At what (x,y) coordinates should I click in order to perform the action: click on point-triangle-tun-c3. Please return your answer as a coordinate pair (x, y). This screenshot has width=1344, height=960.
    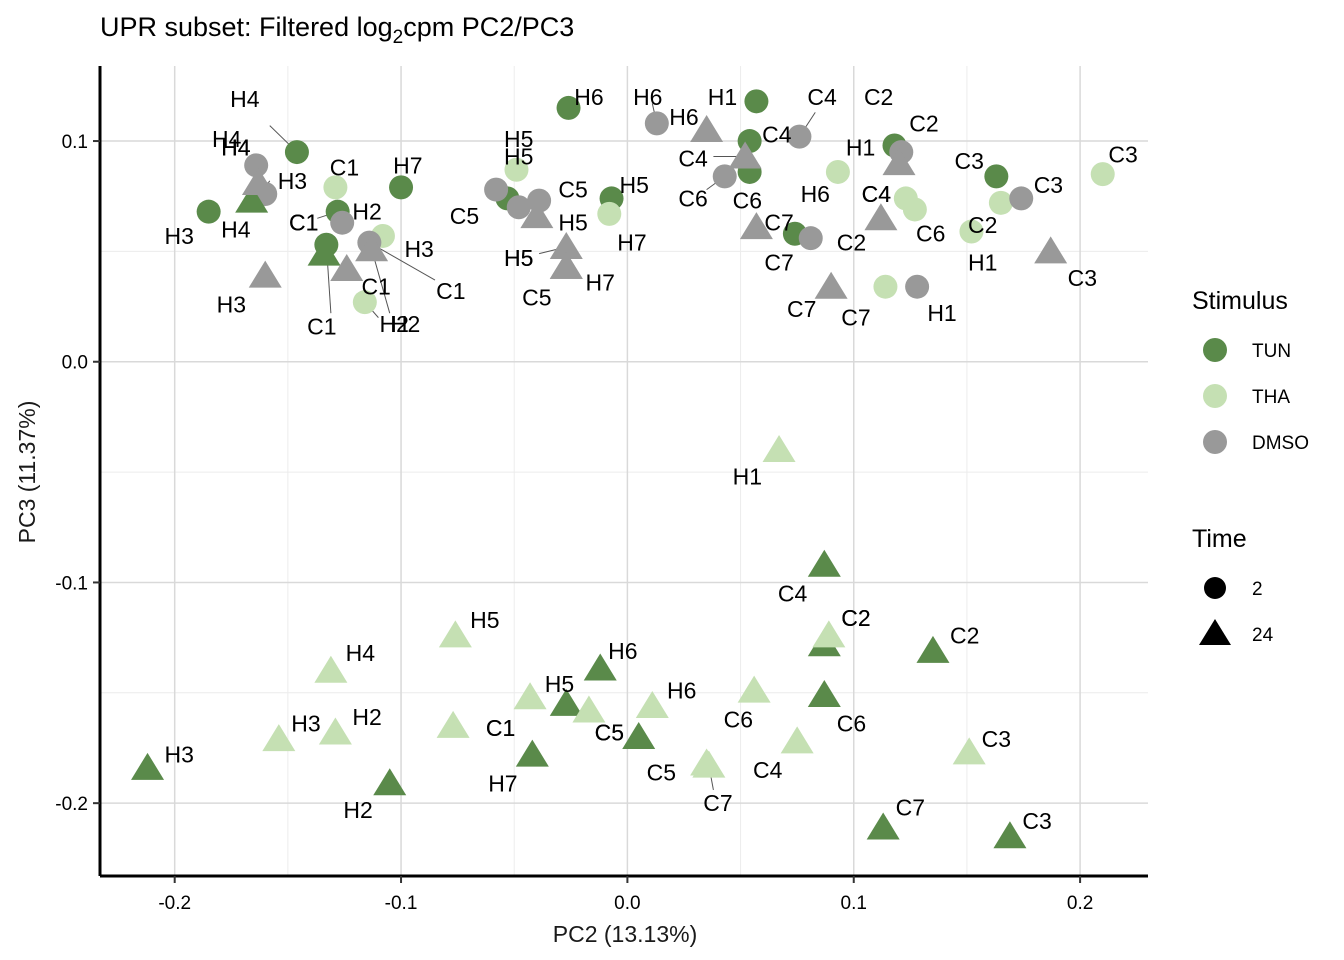
    Looking at the image, I should click on (1010, 835).